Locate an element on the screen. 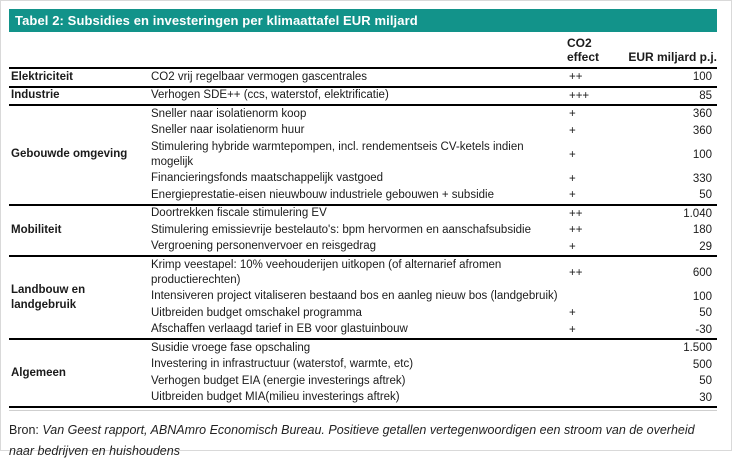 Image resolution: width=732 pixels, height=462 pixels. column-header-row: CO2 effect EUR miljard p.j. is located at coordinates (363, 52).